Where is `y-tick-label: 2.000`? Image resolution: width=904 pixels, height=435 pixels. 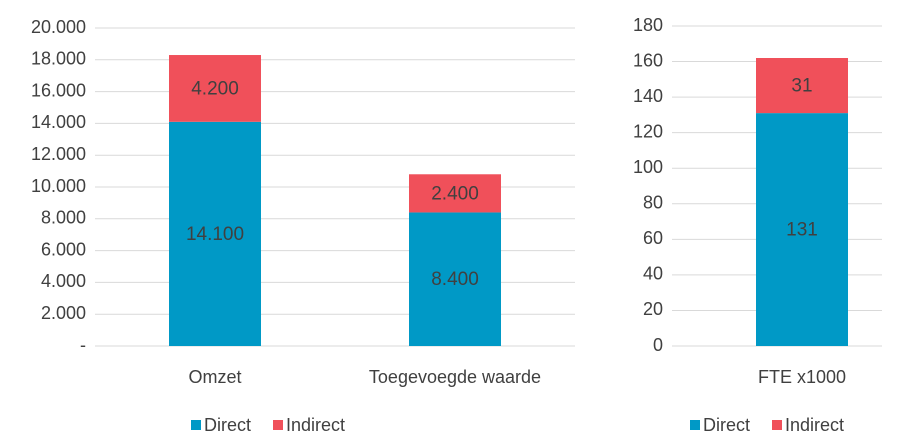
y-tick-label: 2.000 is located at coordinates (63, 313).